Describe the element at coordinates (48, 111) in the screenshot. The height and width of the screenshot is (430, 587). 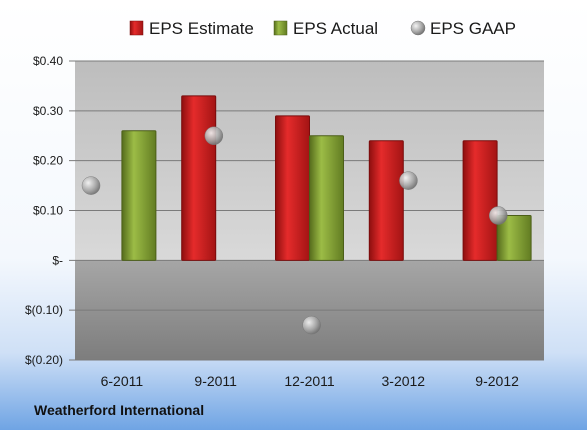
I see `y-tick-label: $0.30` at that location.